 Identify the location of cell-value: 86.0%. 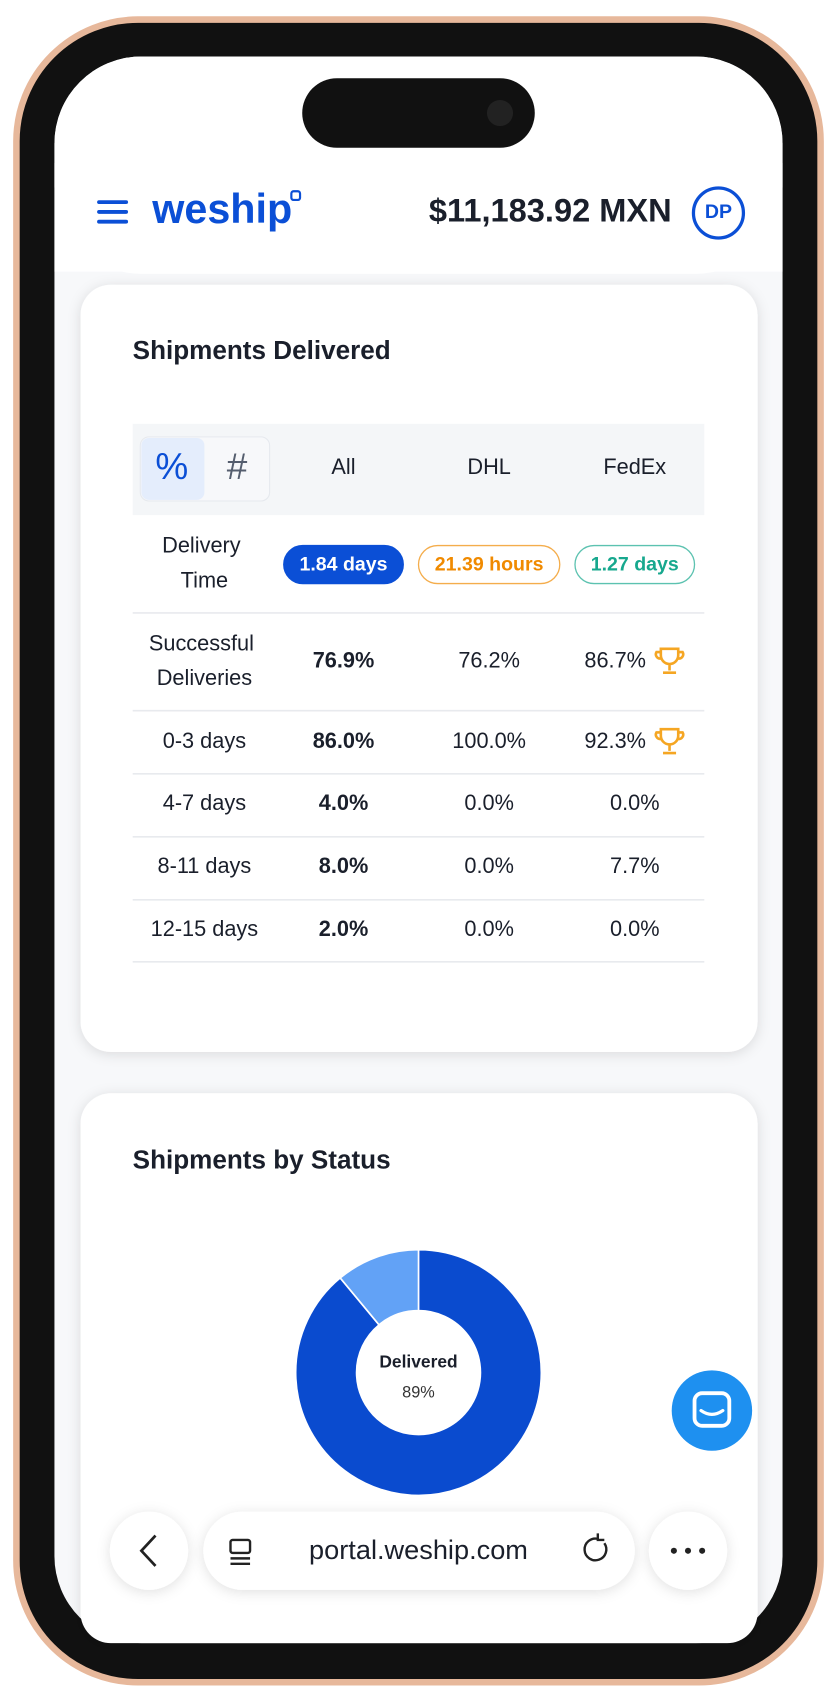
(344, 740).